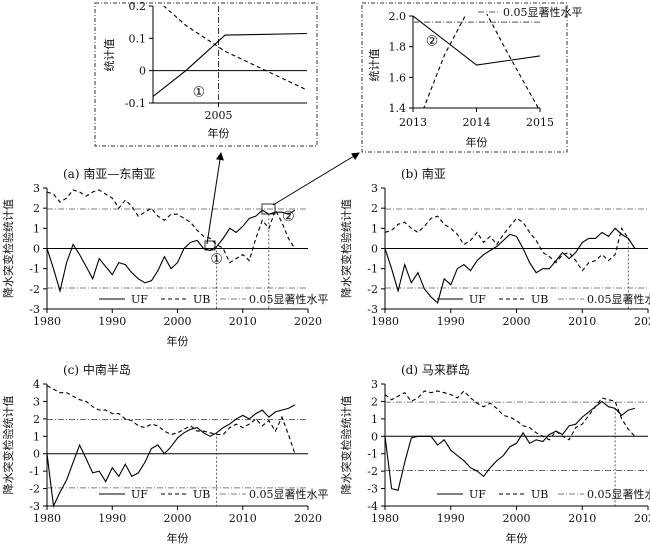  I want to click on y-axis-label: 统计值, so click(374, 65).